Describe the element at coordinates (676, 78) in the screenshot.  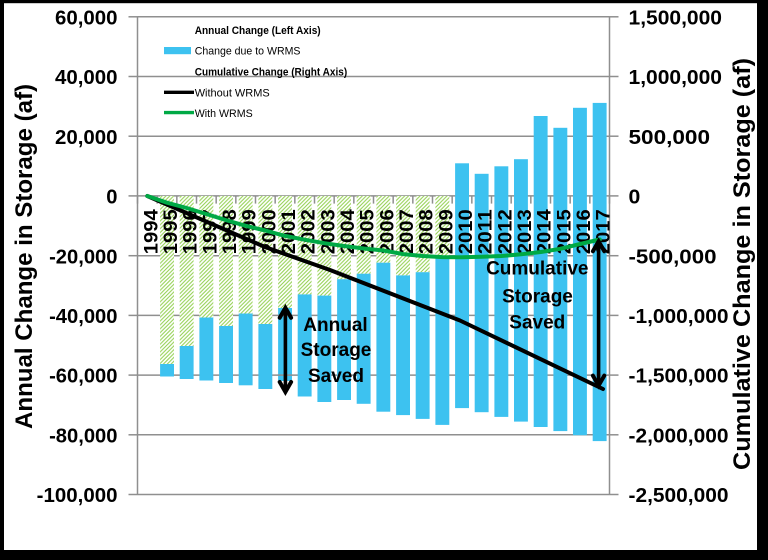
I see `svg-text: 1,000,000` at that location.